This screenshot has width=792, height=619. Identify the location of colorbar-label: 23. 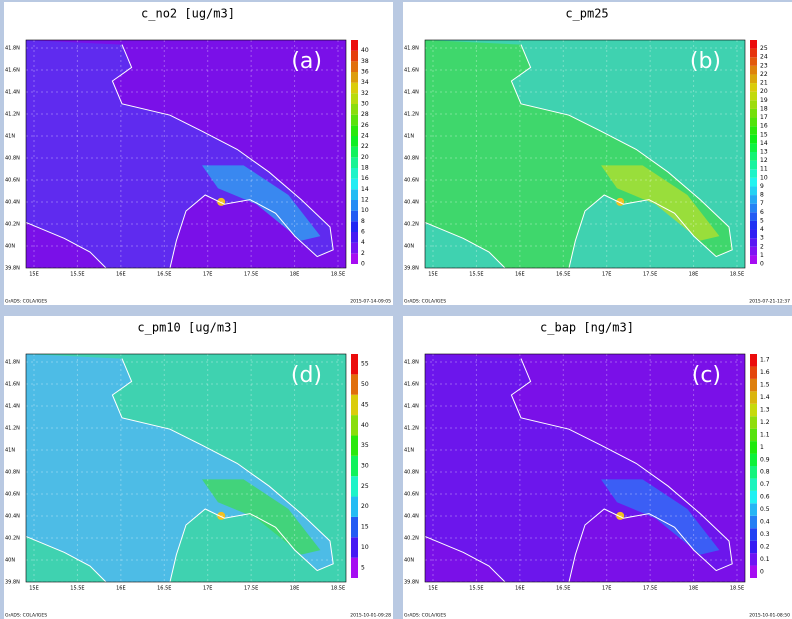
(764, 65).